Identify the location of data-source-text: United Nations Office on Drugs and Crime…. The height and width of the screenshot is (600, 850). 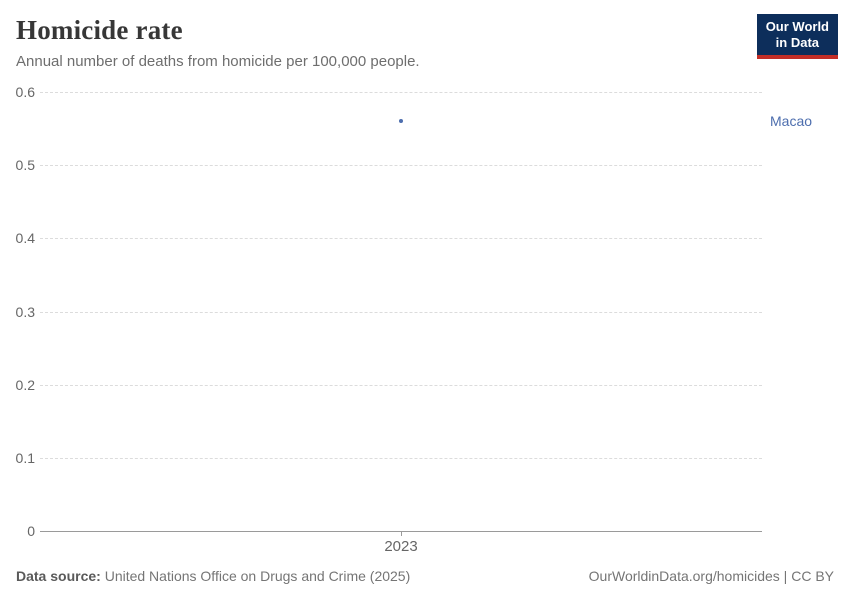
(255, 576).